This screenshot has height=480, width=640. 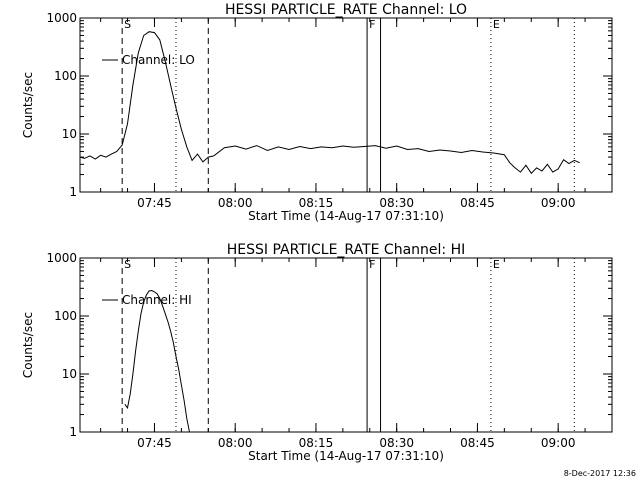 I want to click on chart-title: HESSI PARTICLE_RATE Channel: HI, so click(x=346, y=250).